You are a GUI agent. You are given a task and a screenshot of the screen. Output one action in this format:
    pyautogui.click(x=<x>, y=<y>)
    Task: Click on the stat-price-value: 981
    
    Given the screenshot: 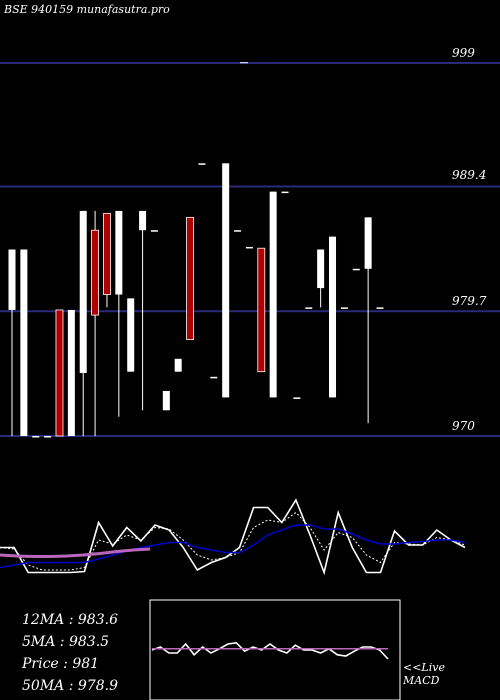 What is the action you would take?
    pyautogui.click(x=86, y=664)
    